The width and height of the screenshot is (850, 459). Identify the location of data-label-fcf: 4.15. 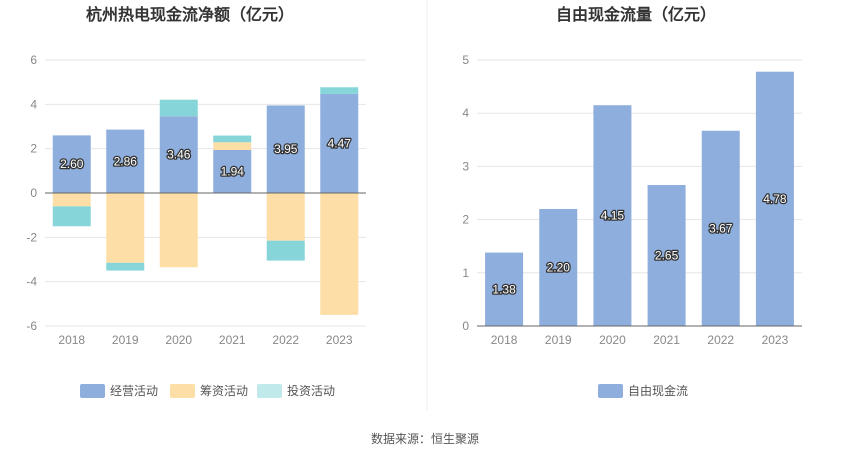
(613, 216).